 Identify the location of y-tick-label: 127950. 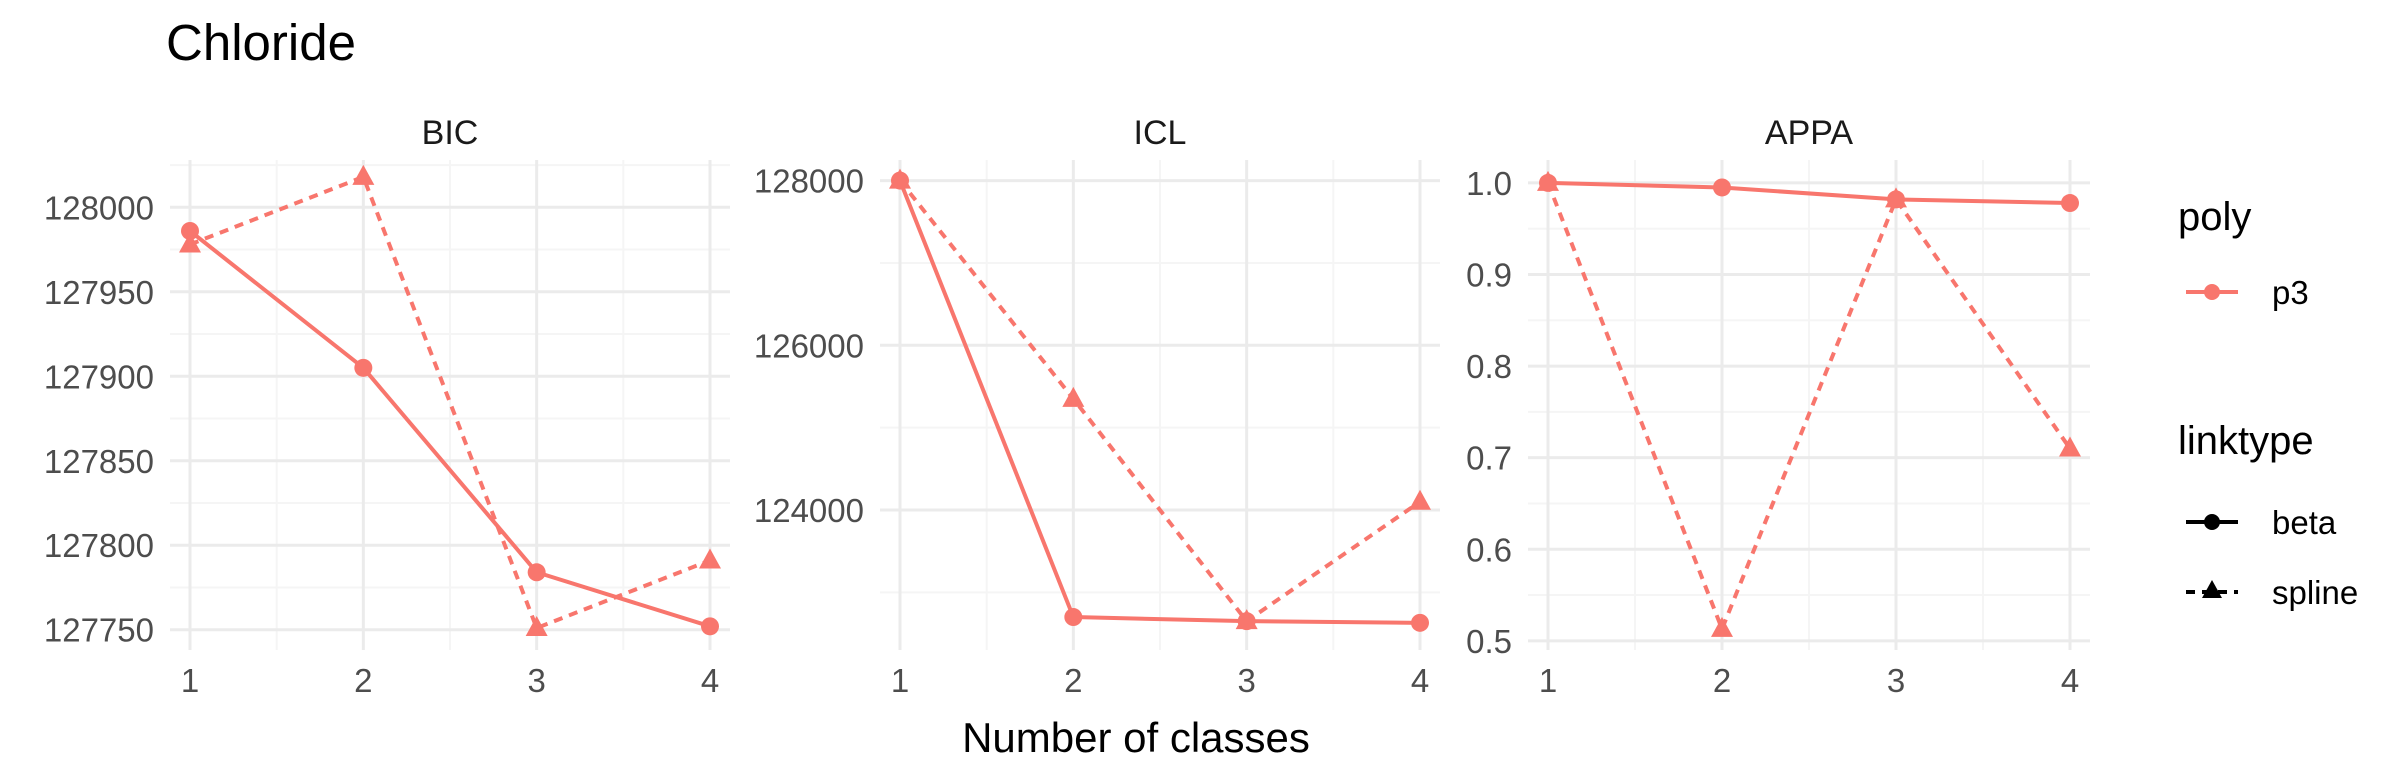
(99, 292).